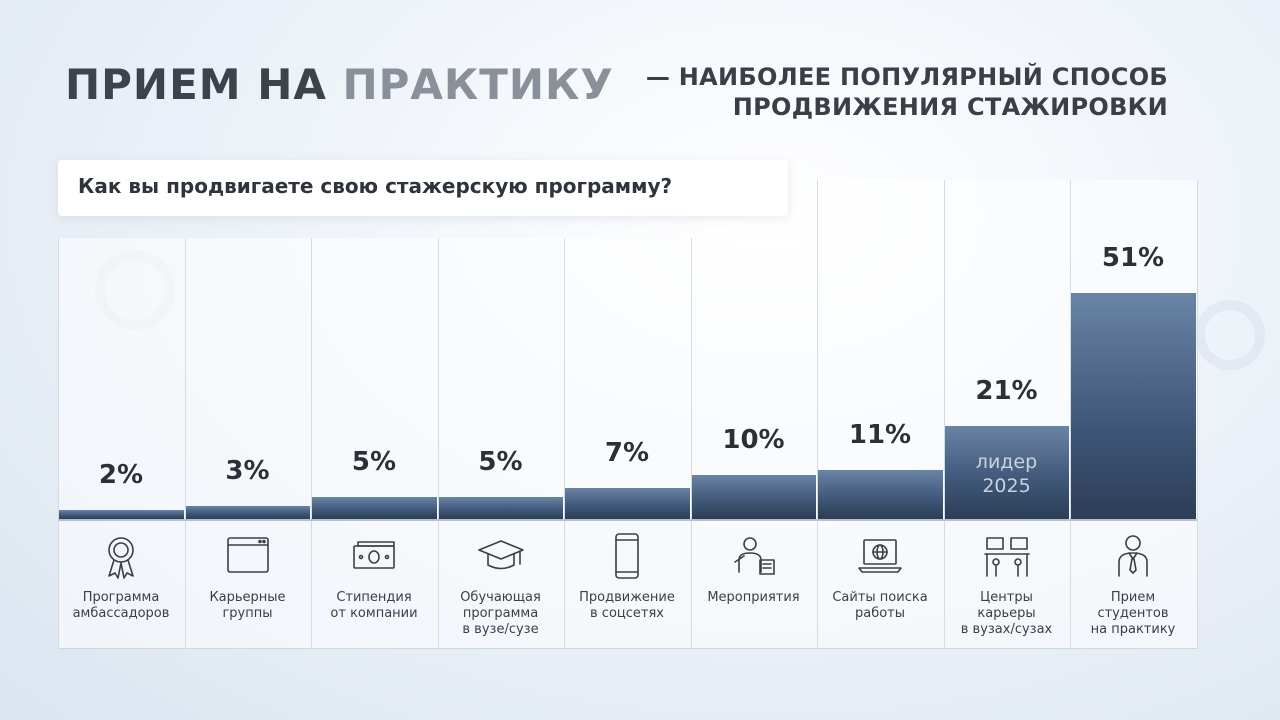 The width and height of the screenshot is (1280, 720). What do you see at coordinates (753, 439) in the screenshot?
I see `bar-value-label: 10%` at bounding box center [753, 439].